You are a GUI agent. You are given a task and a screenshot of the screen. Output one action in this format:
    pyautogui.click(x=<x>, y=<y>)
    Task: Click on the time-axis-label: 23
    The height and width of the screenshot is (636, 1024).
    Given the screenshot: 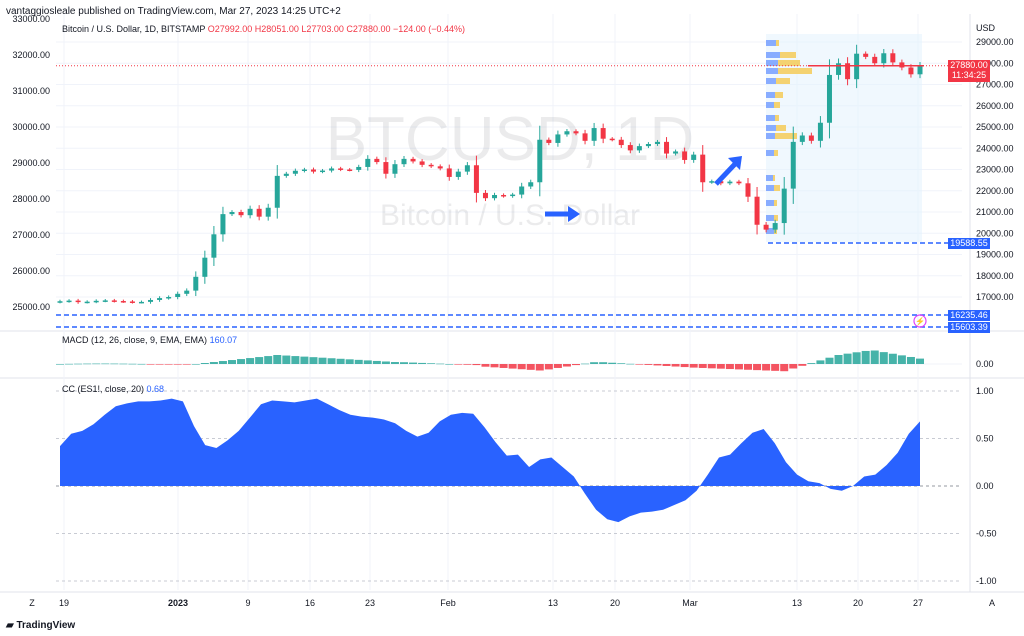 What is the action you would take?
    pyautogui.click(x=370, y=603)
    